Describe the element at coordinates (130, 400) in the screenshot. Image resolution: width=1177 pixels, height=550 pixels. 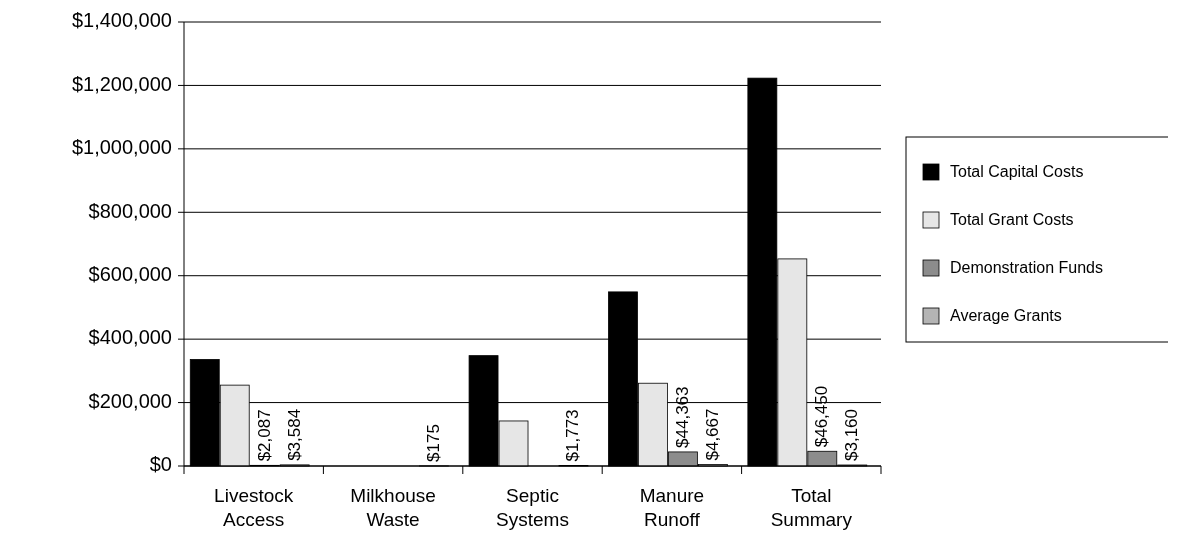
I see `y-tick-label: $200,000` at that location.